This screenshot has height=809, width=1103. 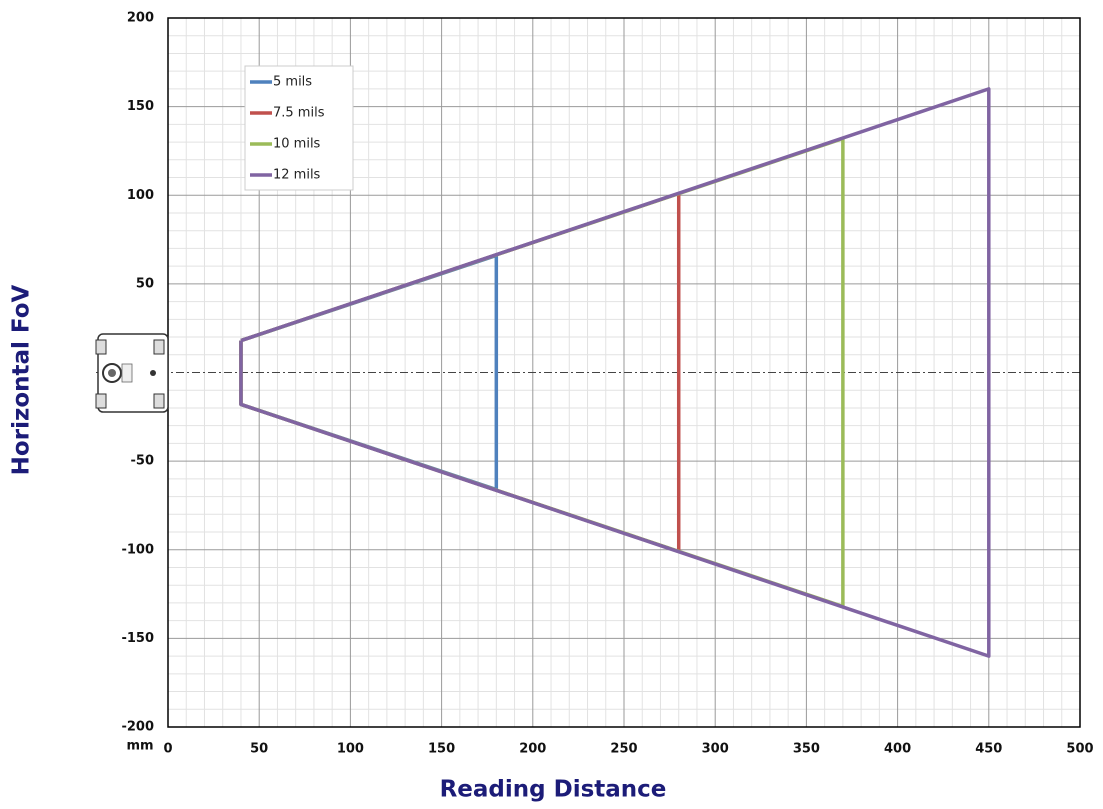 I want to click on x-tick-label: 250, so click(x=623, y=749).